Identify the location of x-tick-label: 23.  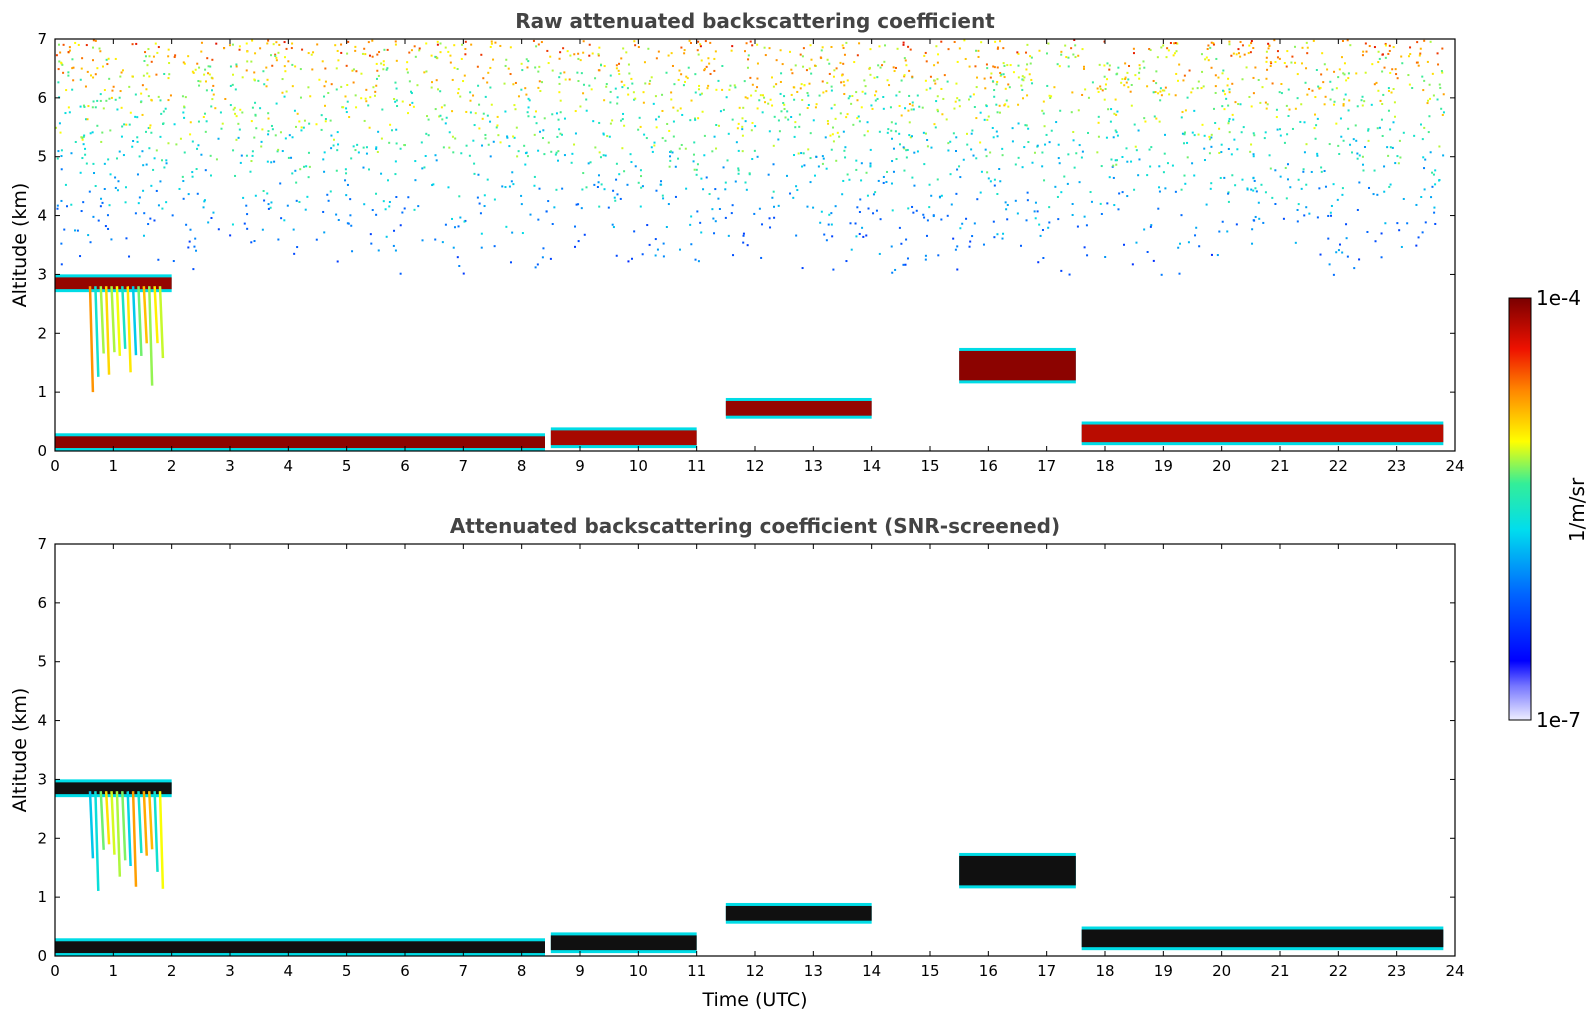
(1396, 971).